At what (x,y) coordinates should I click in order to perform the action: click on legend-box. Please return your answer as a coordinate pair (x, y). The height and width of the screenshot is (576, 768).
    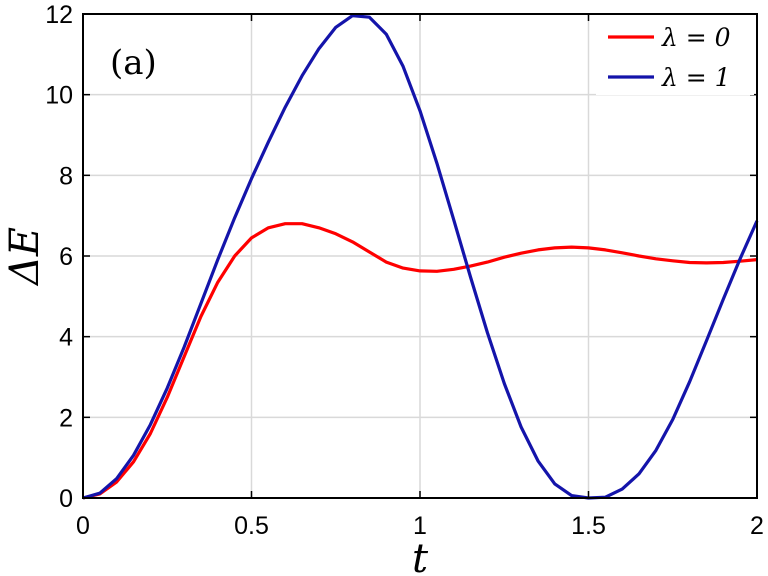
    Looking at the image, I should click on (675, 56).